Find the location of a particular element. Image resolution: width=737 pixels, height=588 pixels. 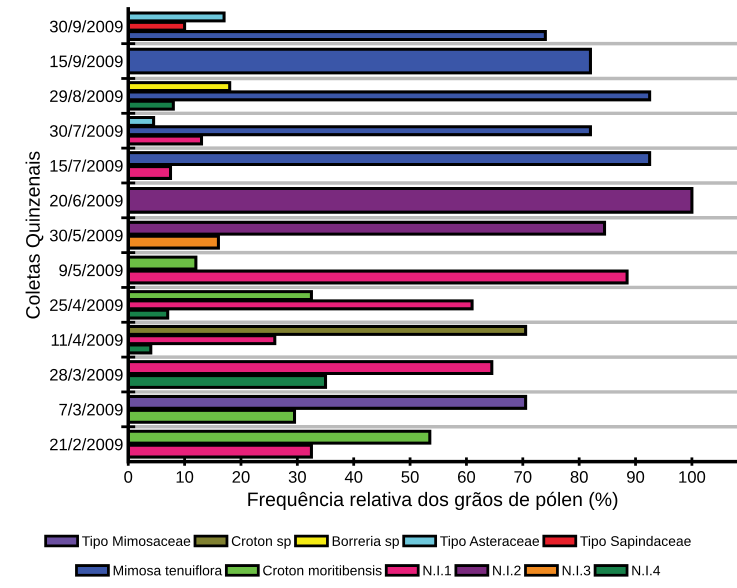

y-tick-label: 25/4/2009 is located at coordinates (86, 305).